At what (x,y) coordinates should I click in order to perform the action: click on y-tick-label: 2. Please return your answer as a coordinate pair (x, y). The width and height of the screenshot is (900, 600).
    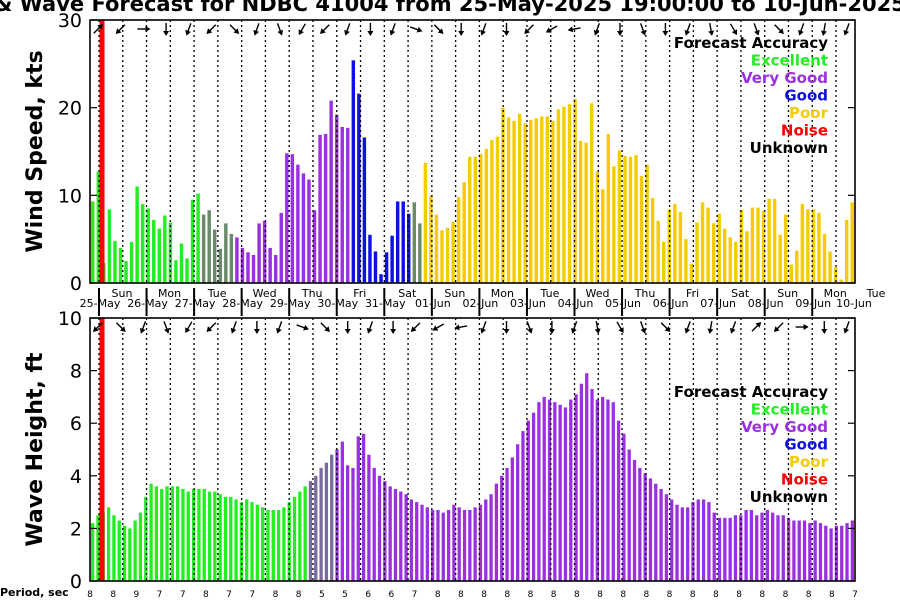
    Looking at the image, I should click on (76, 529).